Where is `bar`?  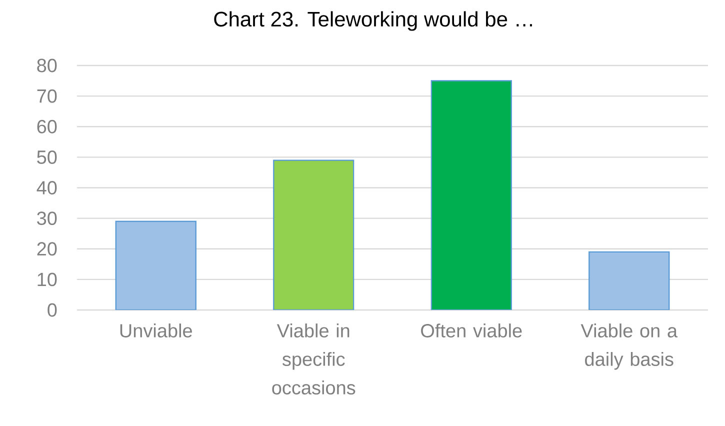
bar is located at coordinates (313, 235).